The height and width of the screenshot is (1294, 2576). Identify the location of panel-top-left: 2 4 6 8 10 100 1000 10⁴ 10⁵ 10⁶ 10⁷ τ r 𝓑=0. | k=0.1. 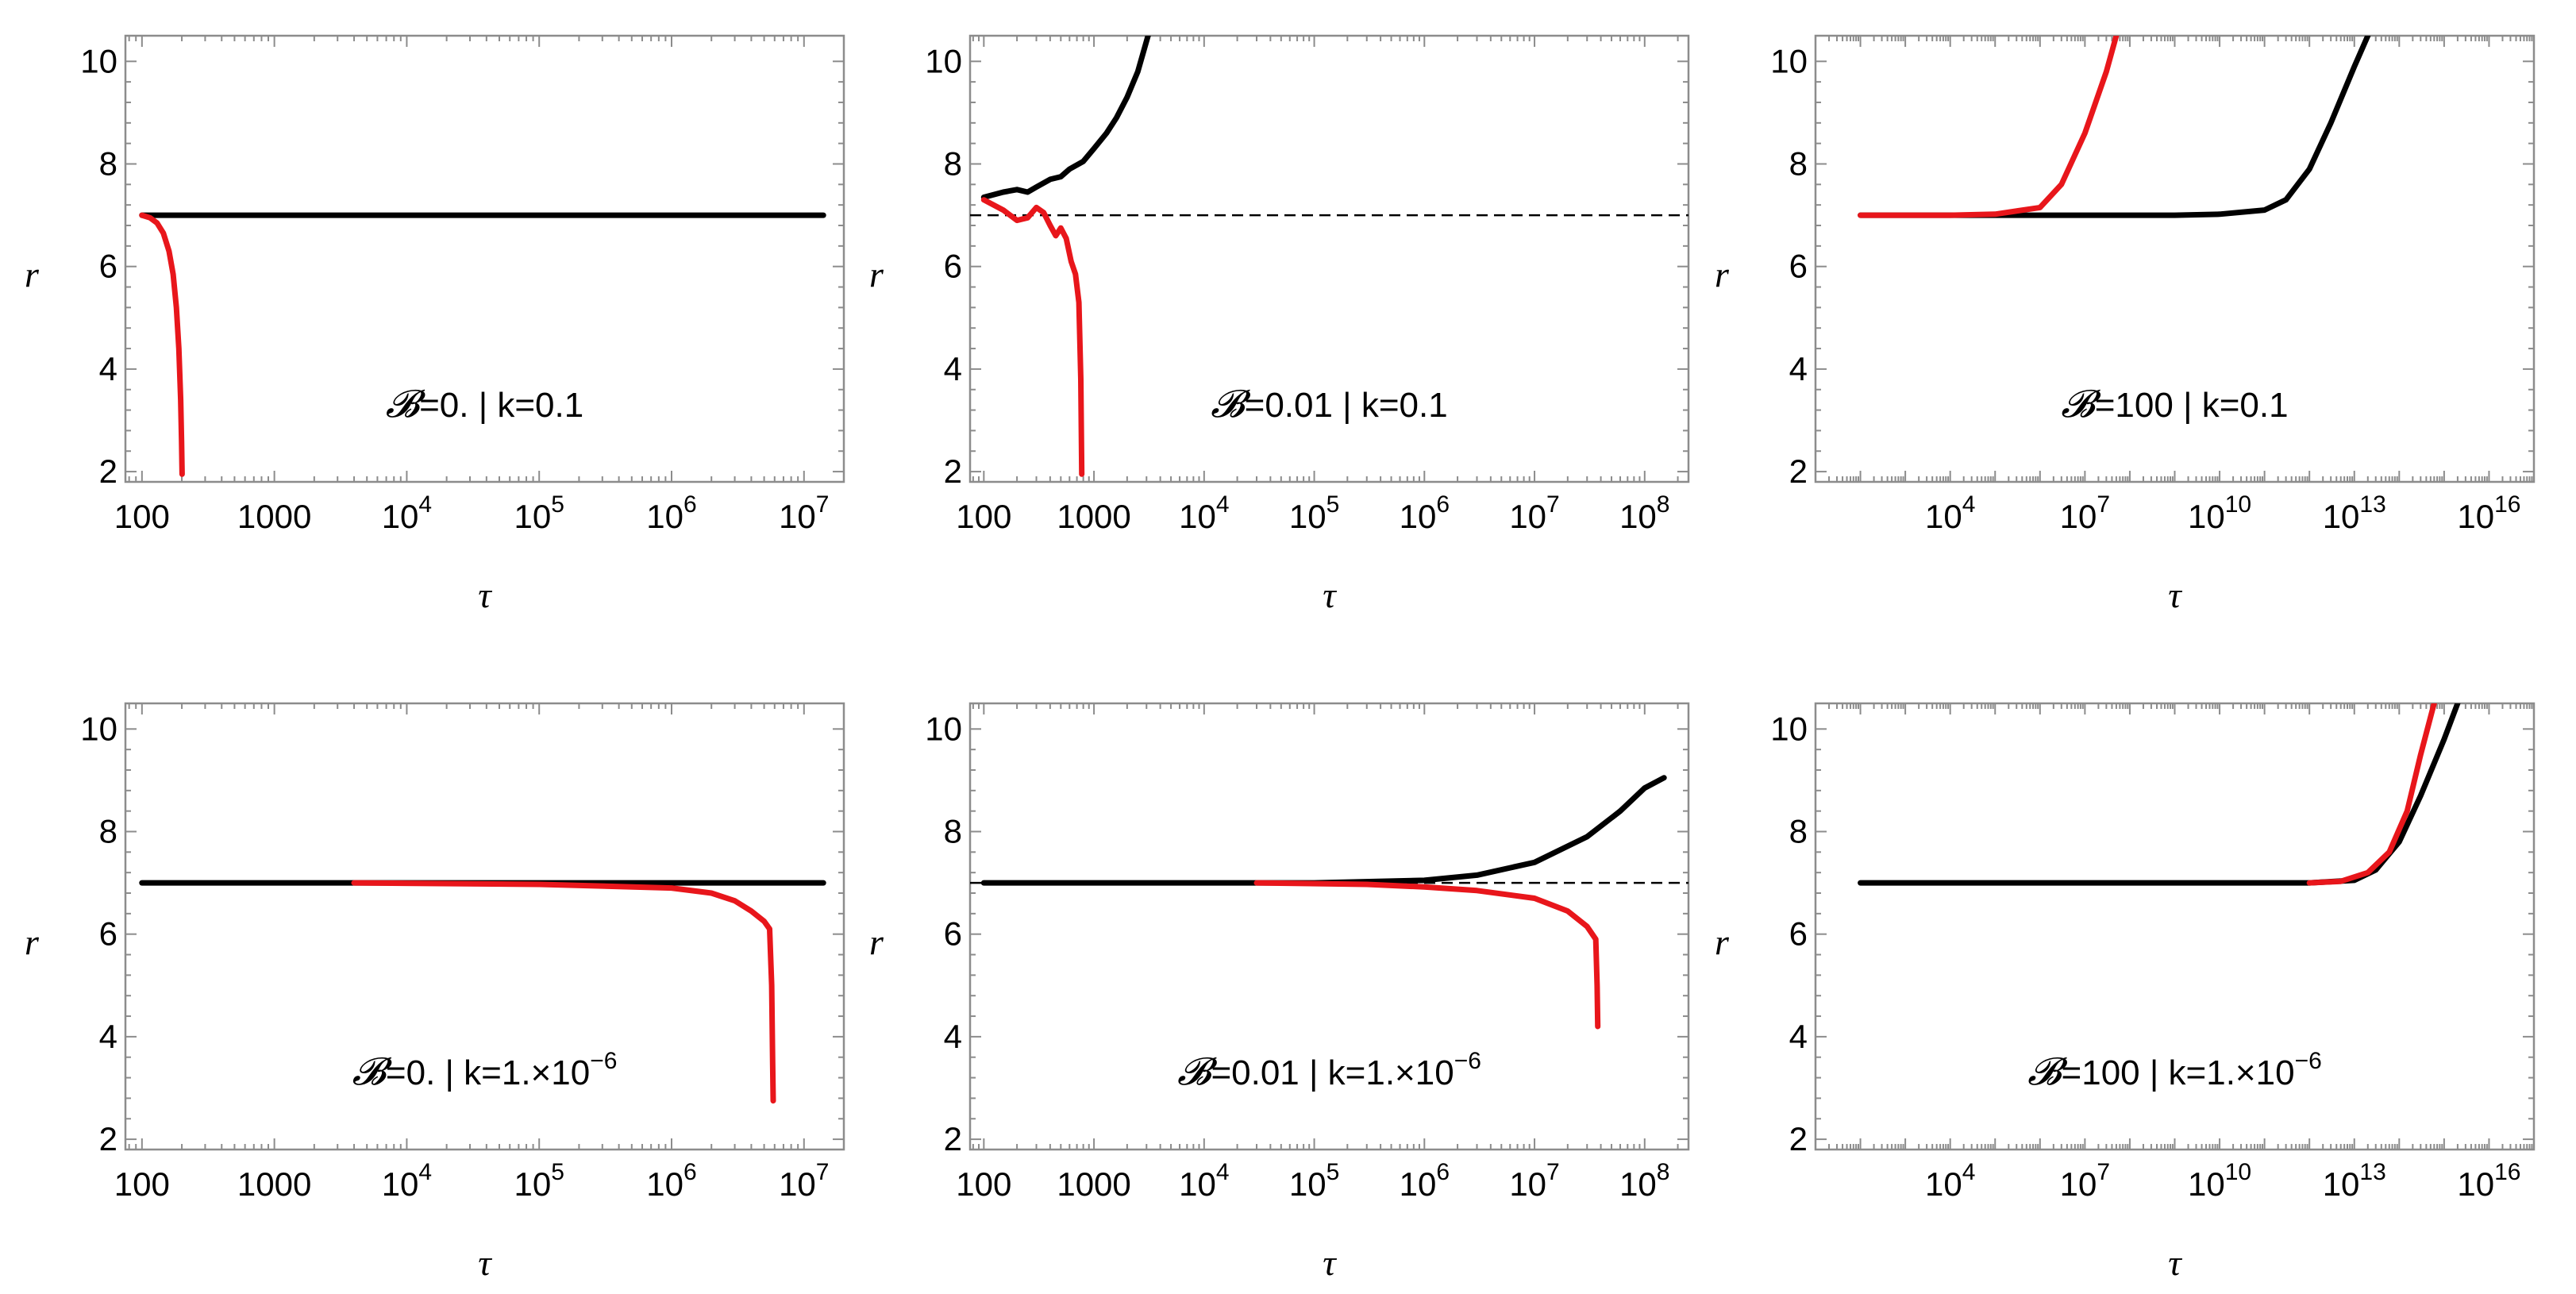
(435, 324).